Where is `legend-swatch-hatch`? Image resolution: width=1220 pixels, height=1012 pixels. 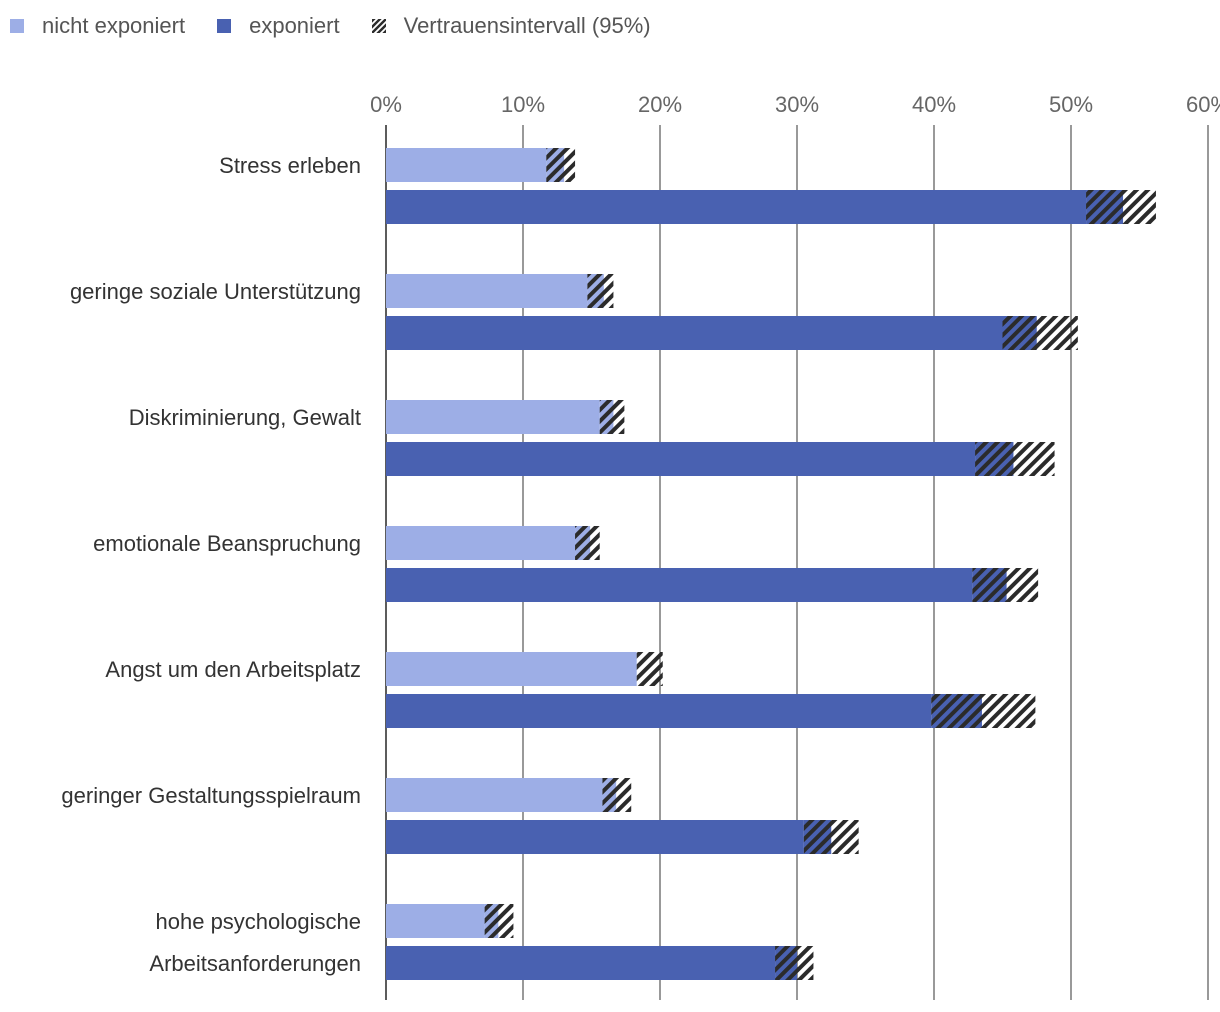
legend-swatch-hatch is located at coordinates (378, 26).